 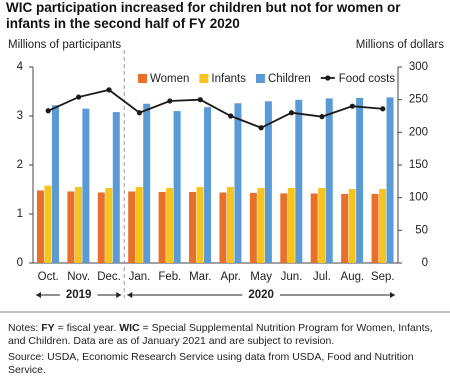 I want to click on x-tick-label: Jun., so click(x=292, y=277).